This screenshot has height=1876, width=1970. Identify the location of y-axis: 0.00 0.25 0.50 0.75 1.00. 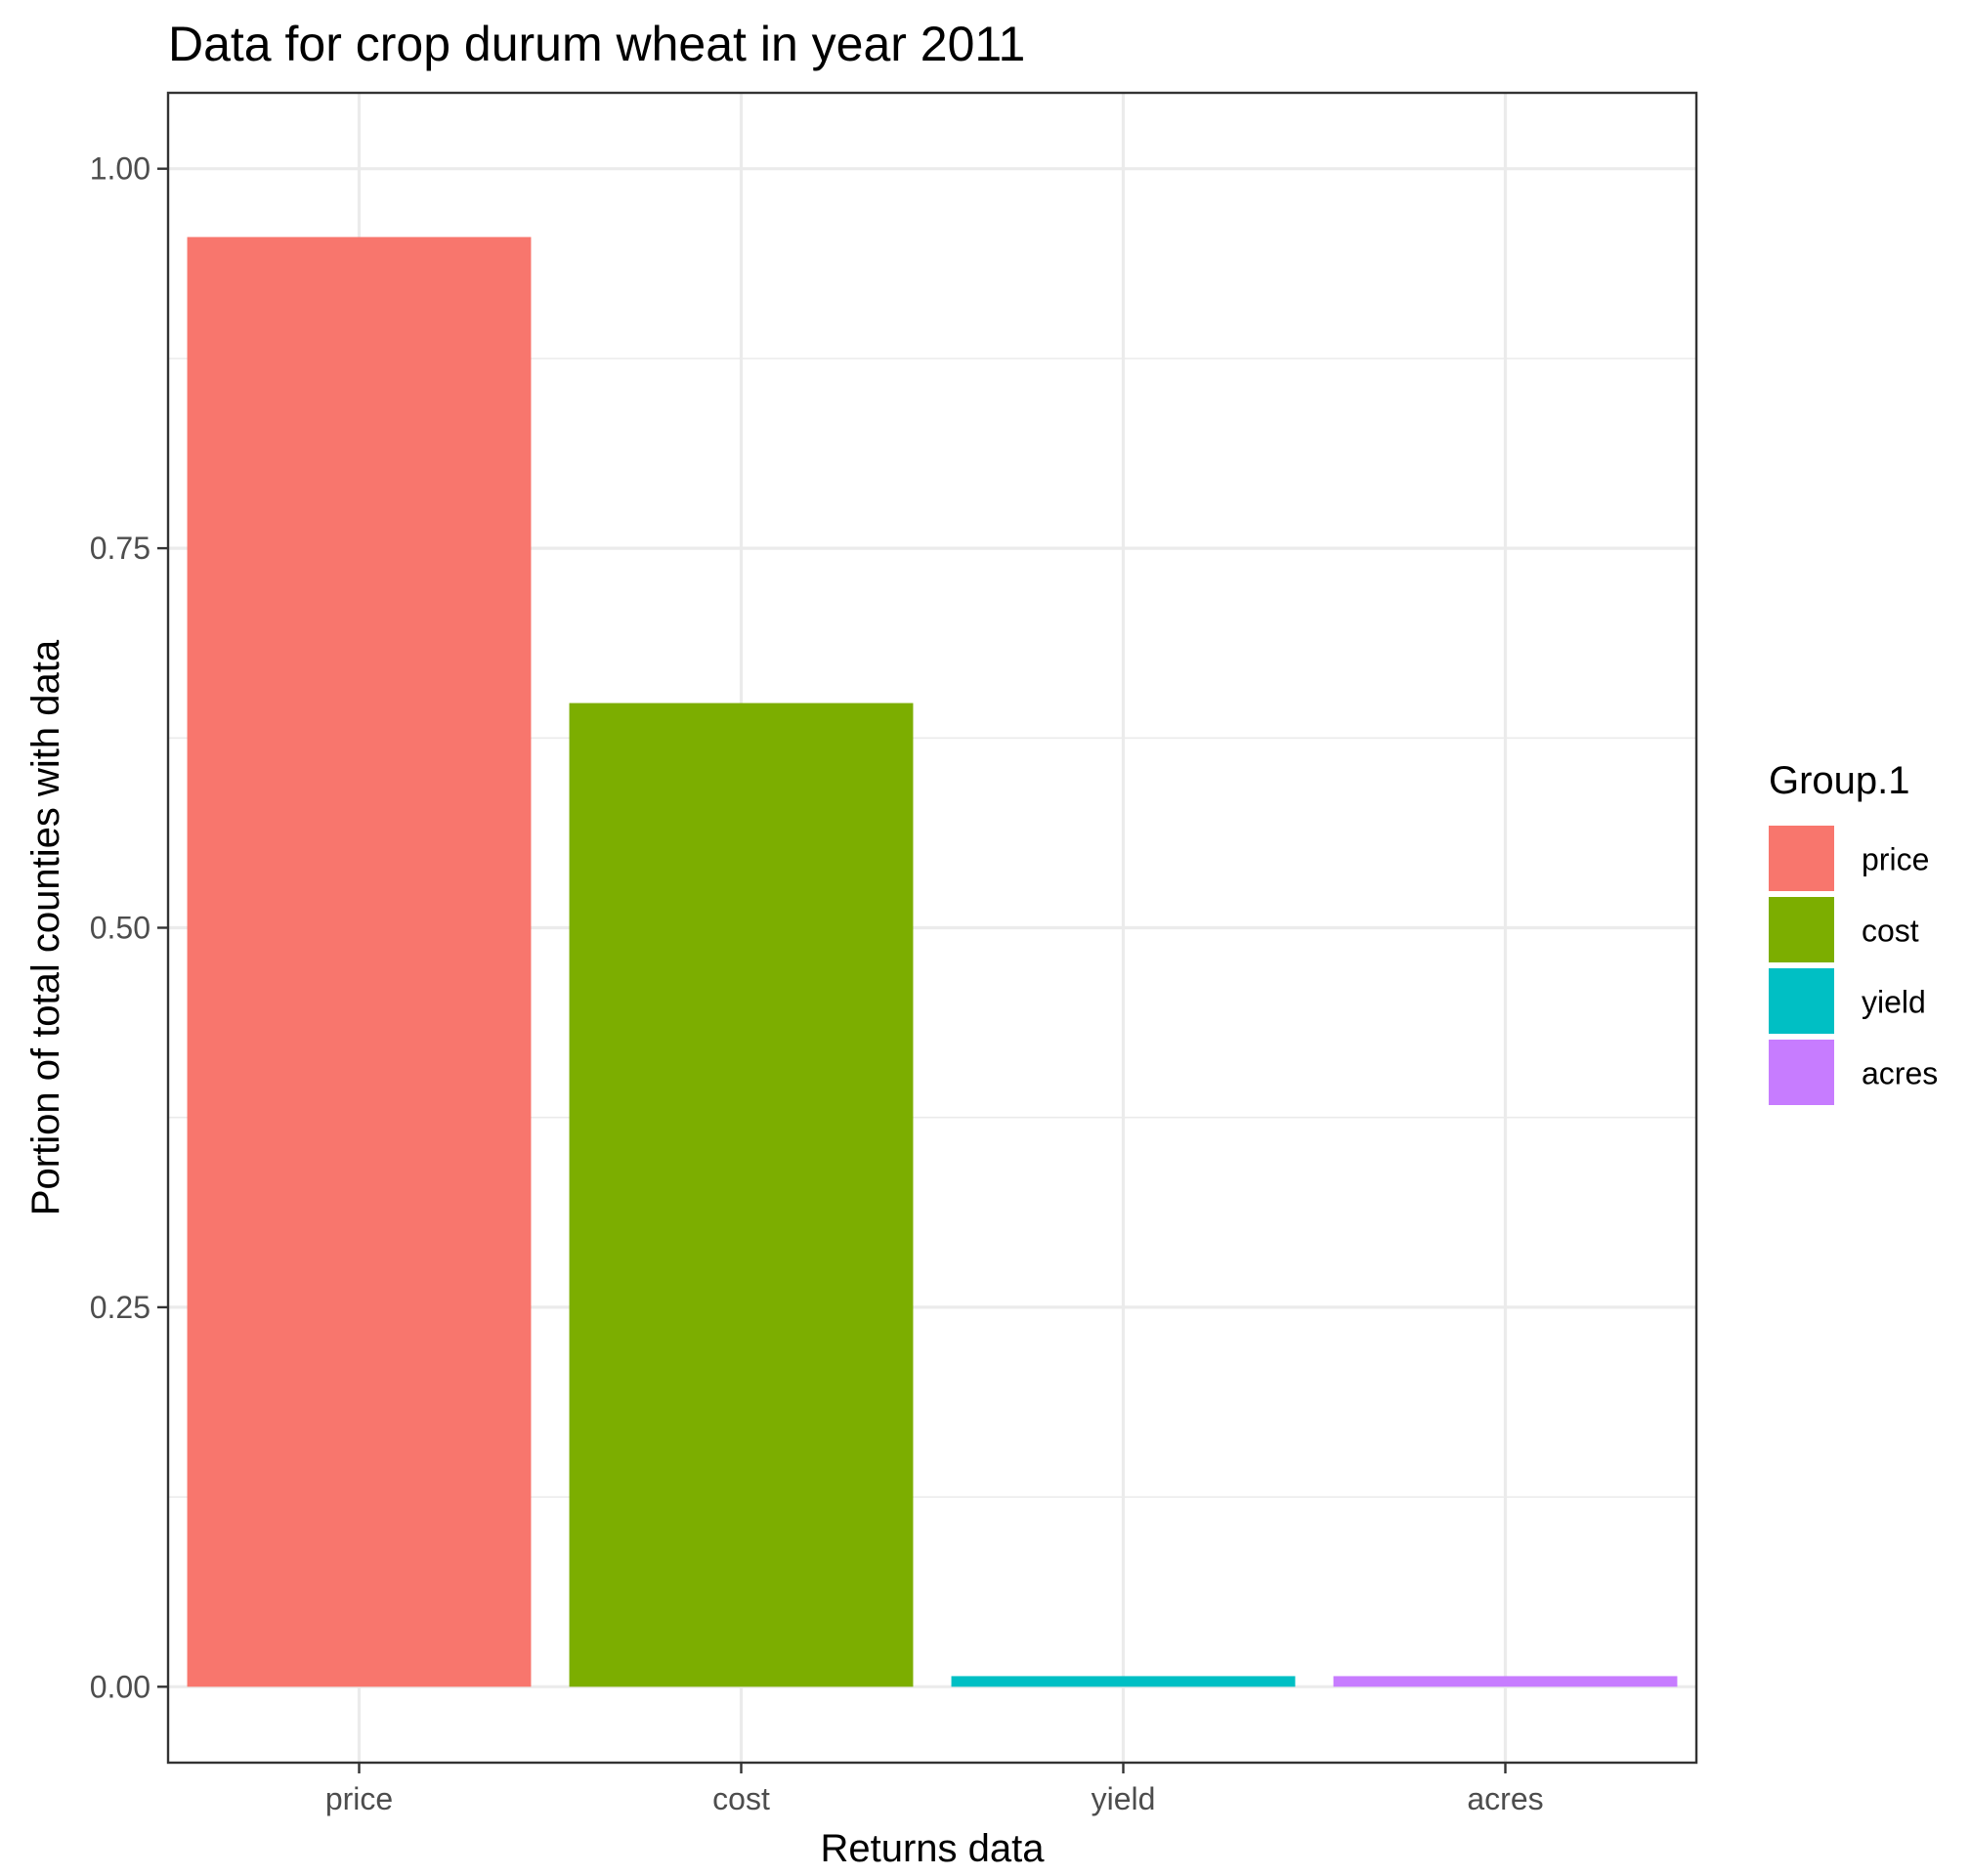
(129, 927).